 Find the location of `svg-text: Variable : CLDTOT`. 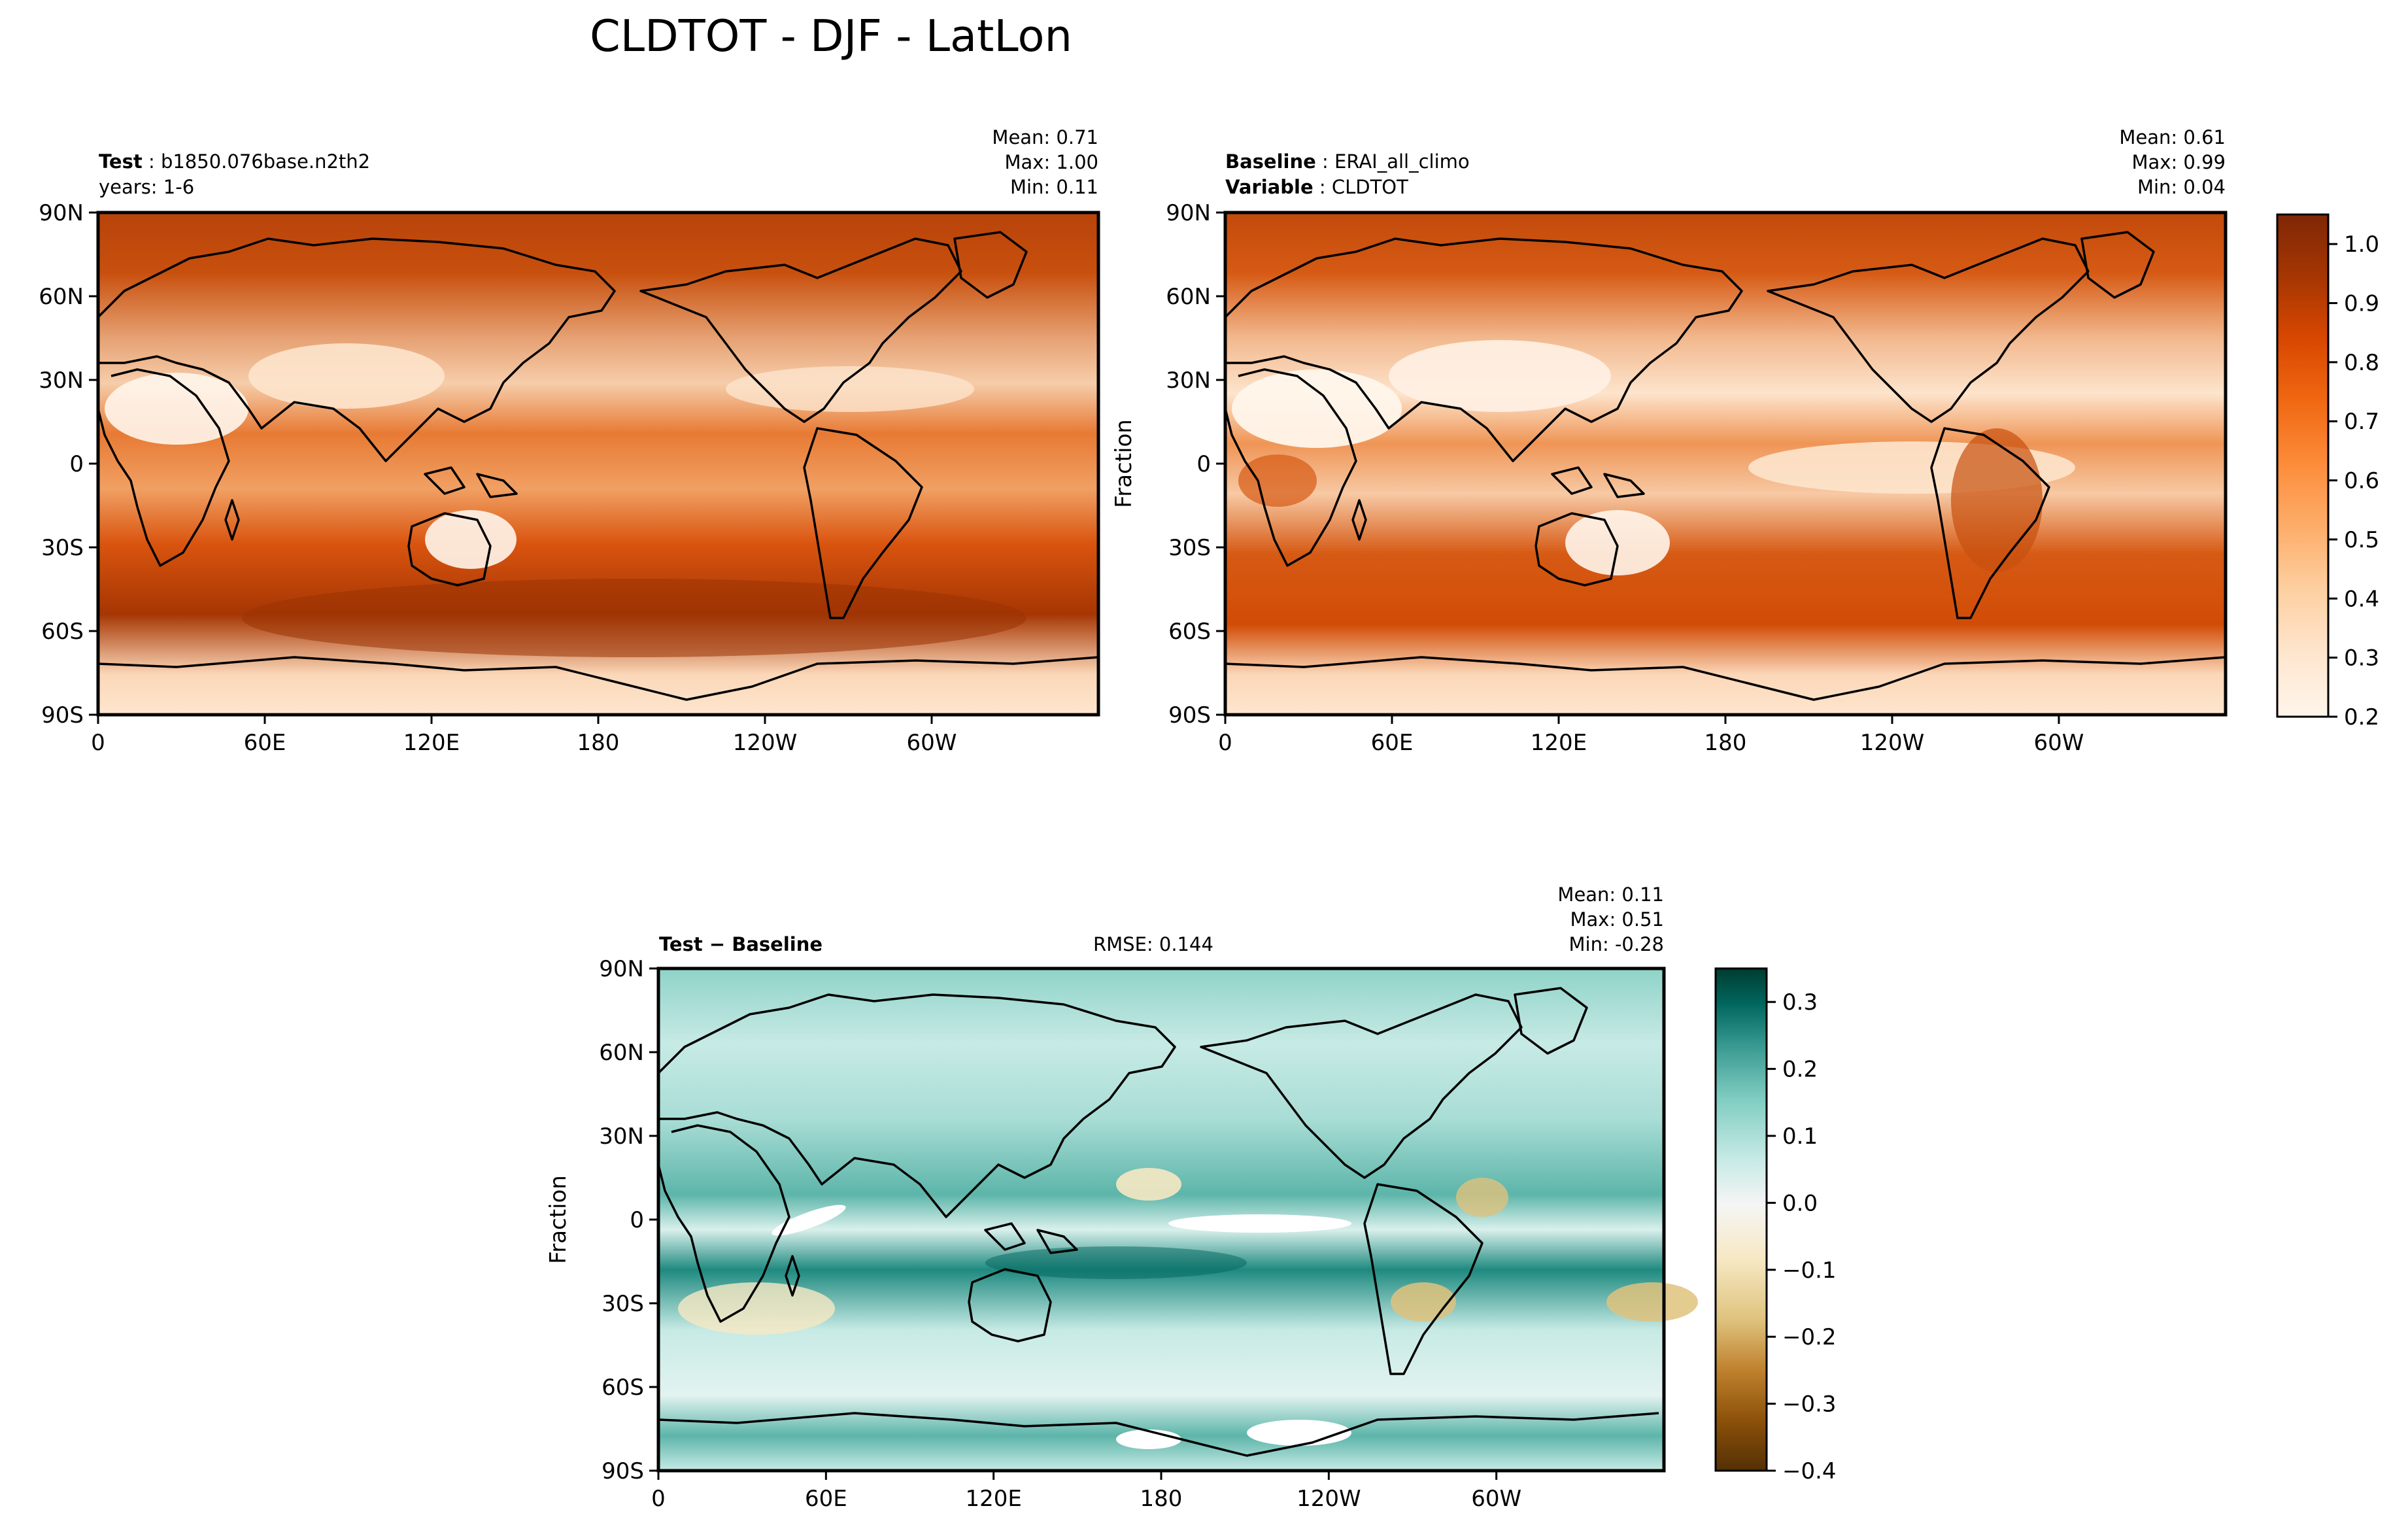

svg-text: Variable : CLDTOT is located at coordinates (1316, 187).